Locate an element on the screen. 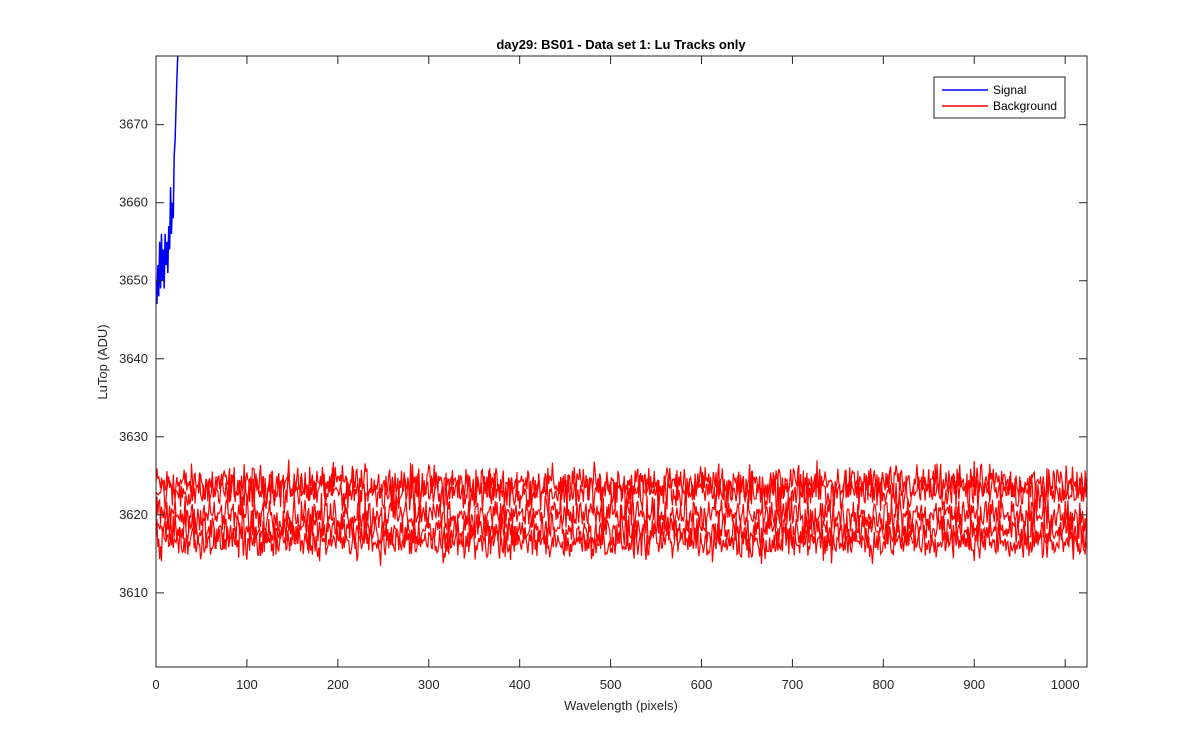 The width and height of the screenshot is (1200, 750). x-tick-label: 300 is located at coordinates (429, 684).